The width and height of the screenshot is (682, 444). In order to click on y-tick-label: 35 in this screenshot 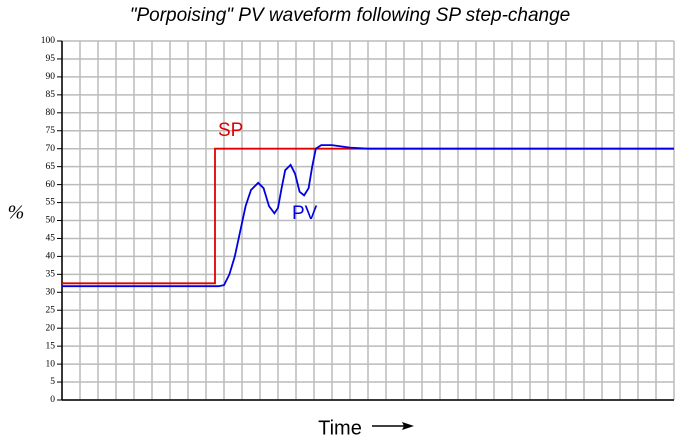, I will do `click(51, 275)`.